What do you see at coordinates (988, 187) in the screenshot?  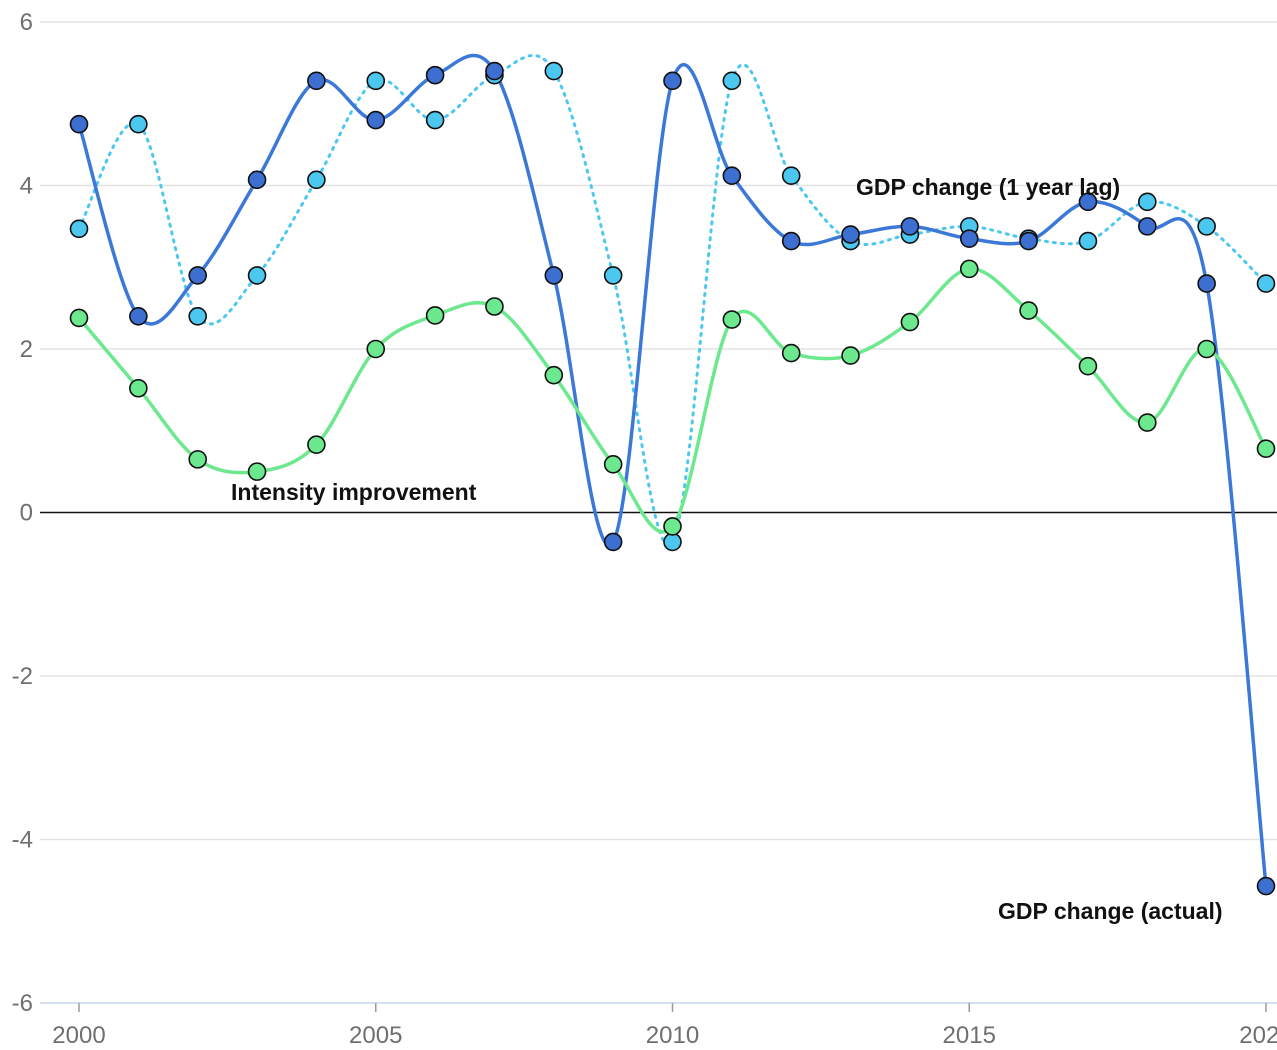 I see `annotation-gdp-lag: GDP change (1 year lag)` at bounding box center [988, 187].